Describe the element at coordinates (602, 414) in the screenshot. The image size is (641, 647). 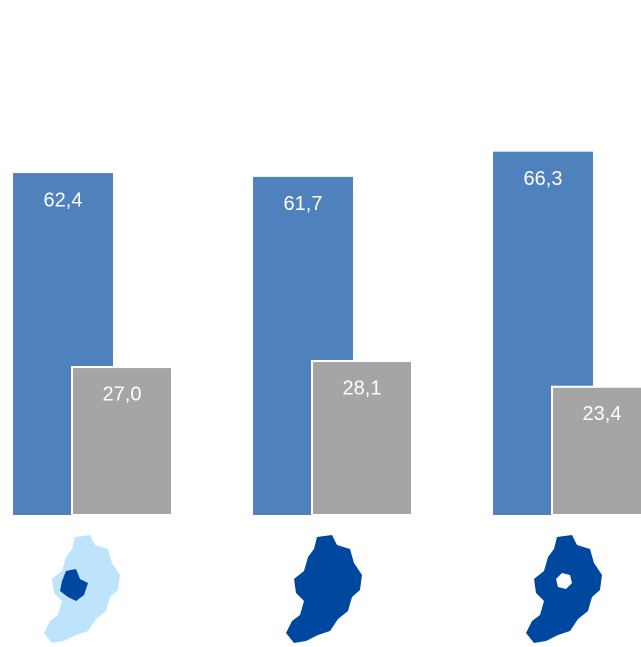
I see `value-label: 23,4` at that location.